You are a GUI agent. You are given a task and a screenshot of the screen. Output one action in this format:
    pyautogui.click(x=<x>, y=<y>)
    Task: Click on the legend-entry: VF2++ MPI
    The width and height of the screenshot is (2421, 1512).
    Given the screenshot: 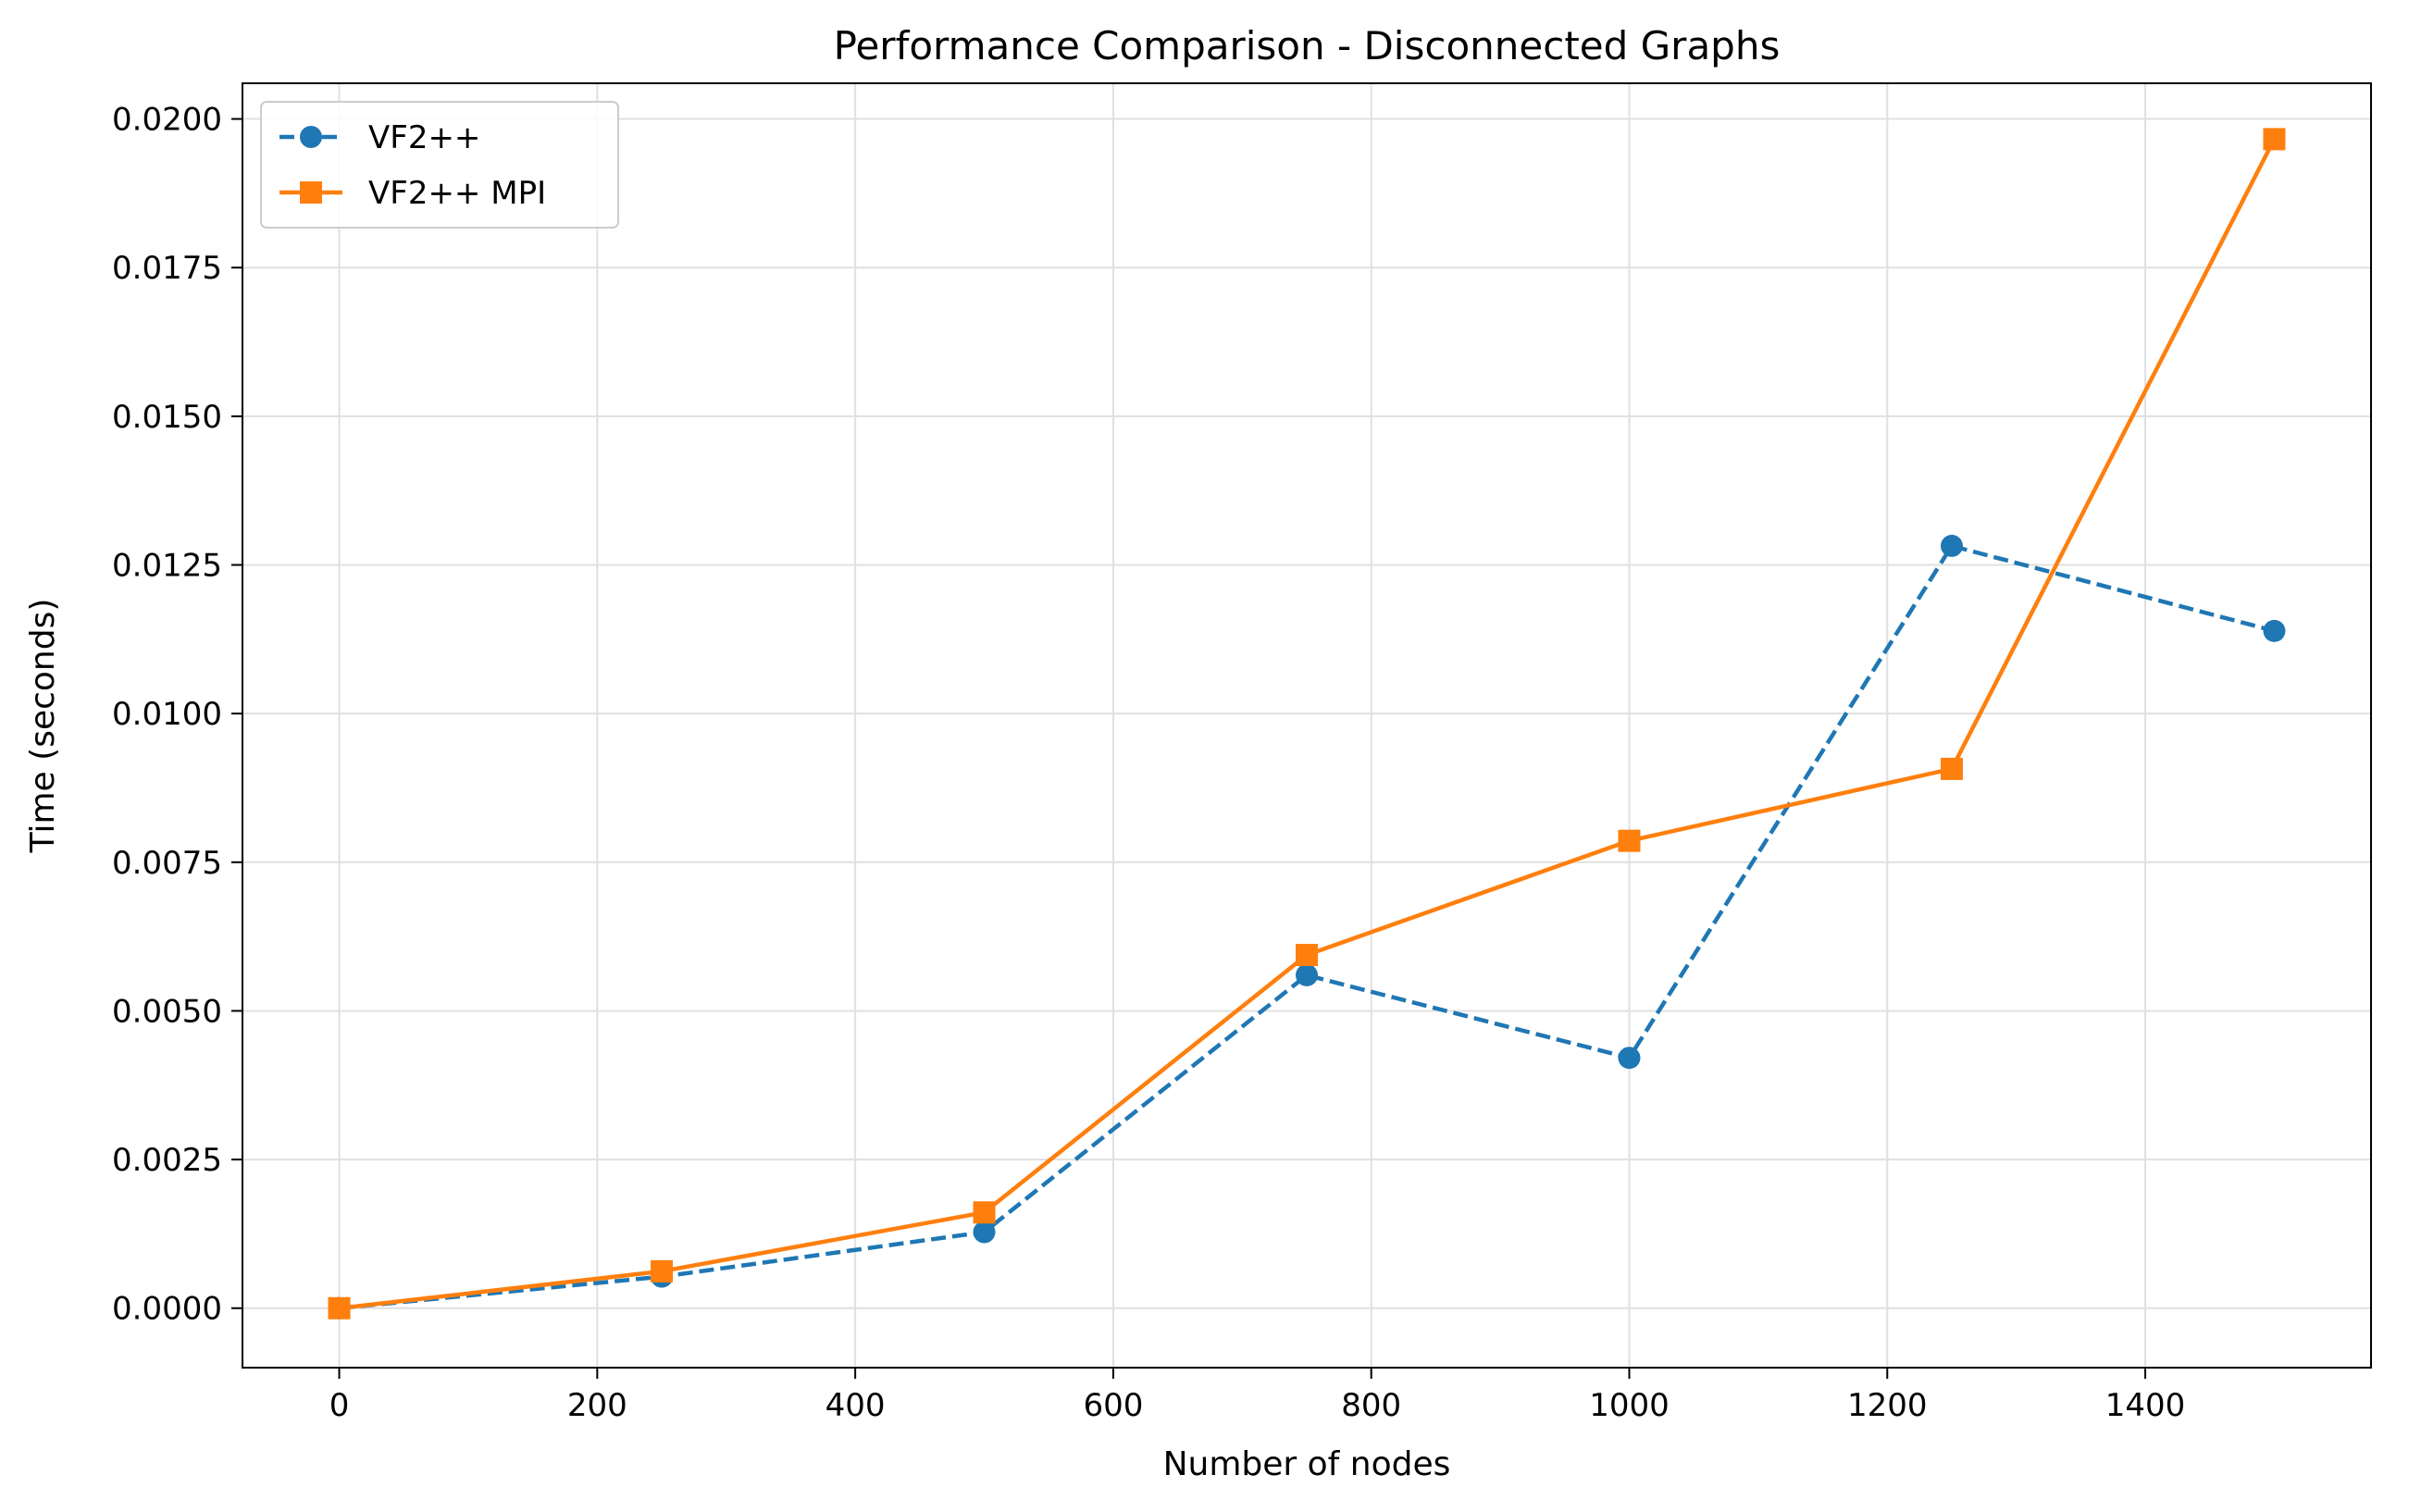 What is the action you would take?
    pyautogui.click(x=412, y=193)
    